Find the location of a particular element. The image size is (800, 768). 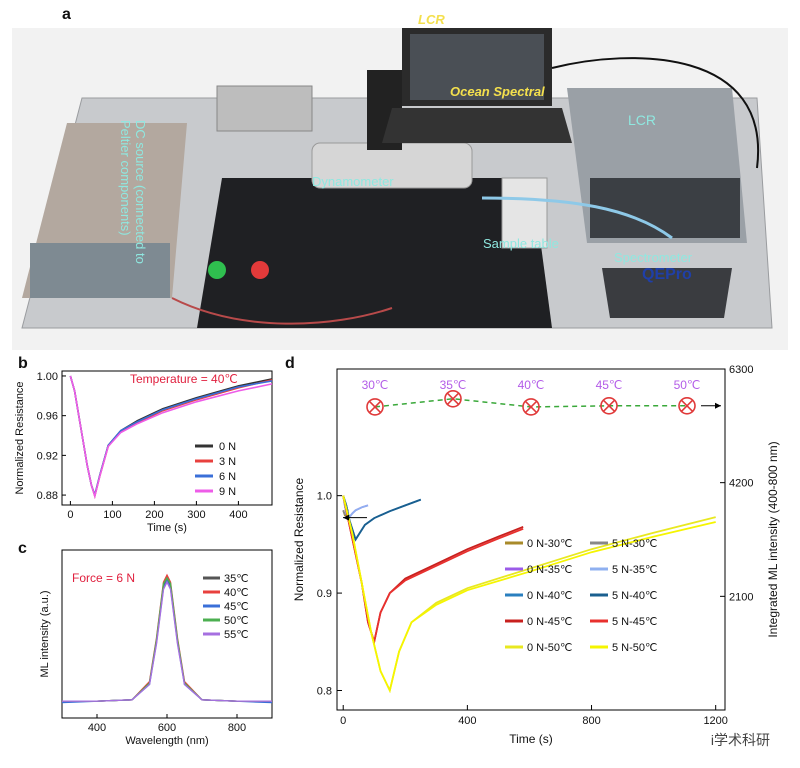

legend-label: 45℃ is located at coordinates (236, 607).